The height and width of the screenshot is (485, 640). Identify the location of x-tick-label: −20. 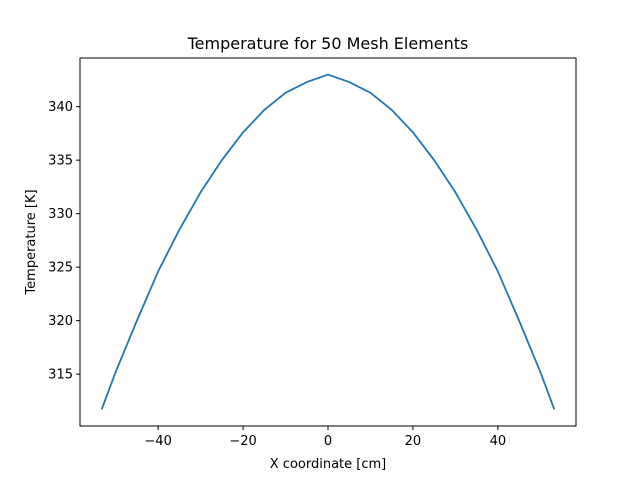
(242, 441).